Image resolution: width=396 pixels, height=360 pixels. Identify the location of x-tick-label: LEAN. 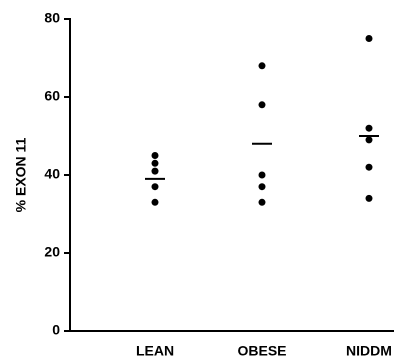
(155, 351).